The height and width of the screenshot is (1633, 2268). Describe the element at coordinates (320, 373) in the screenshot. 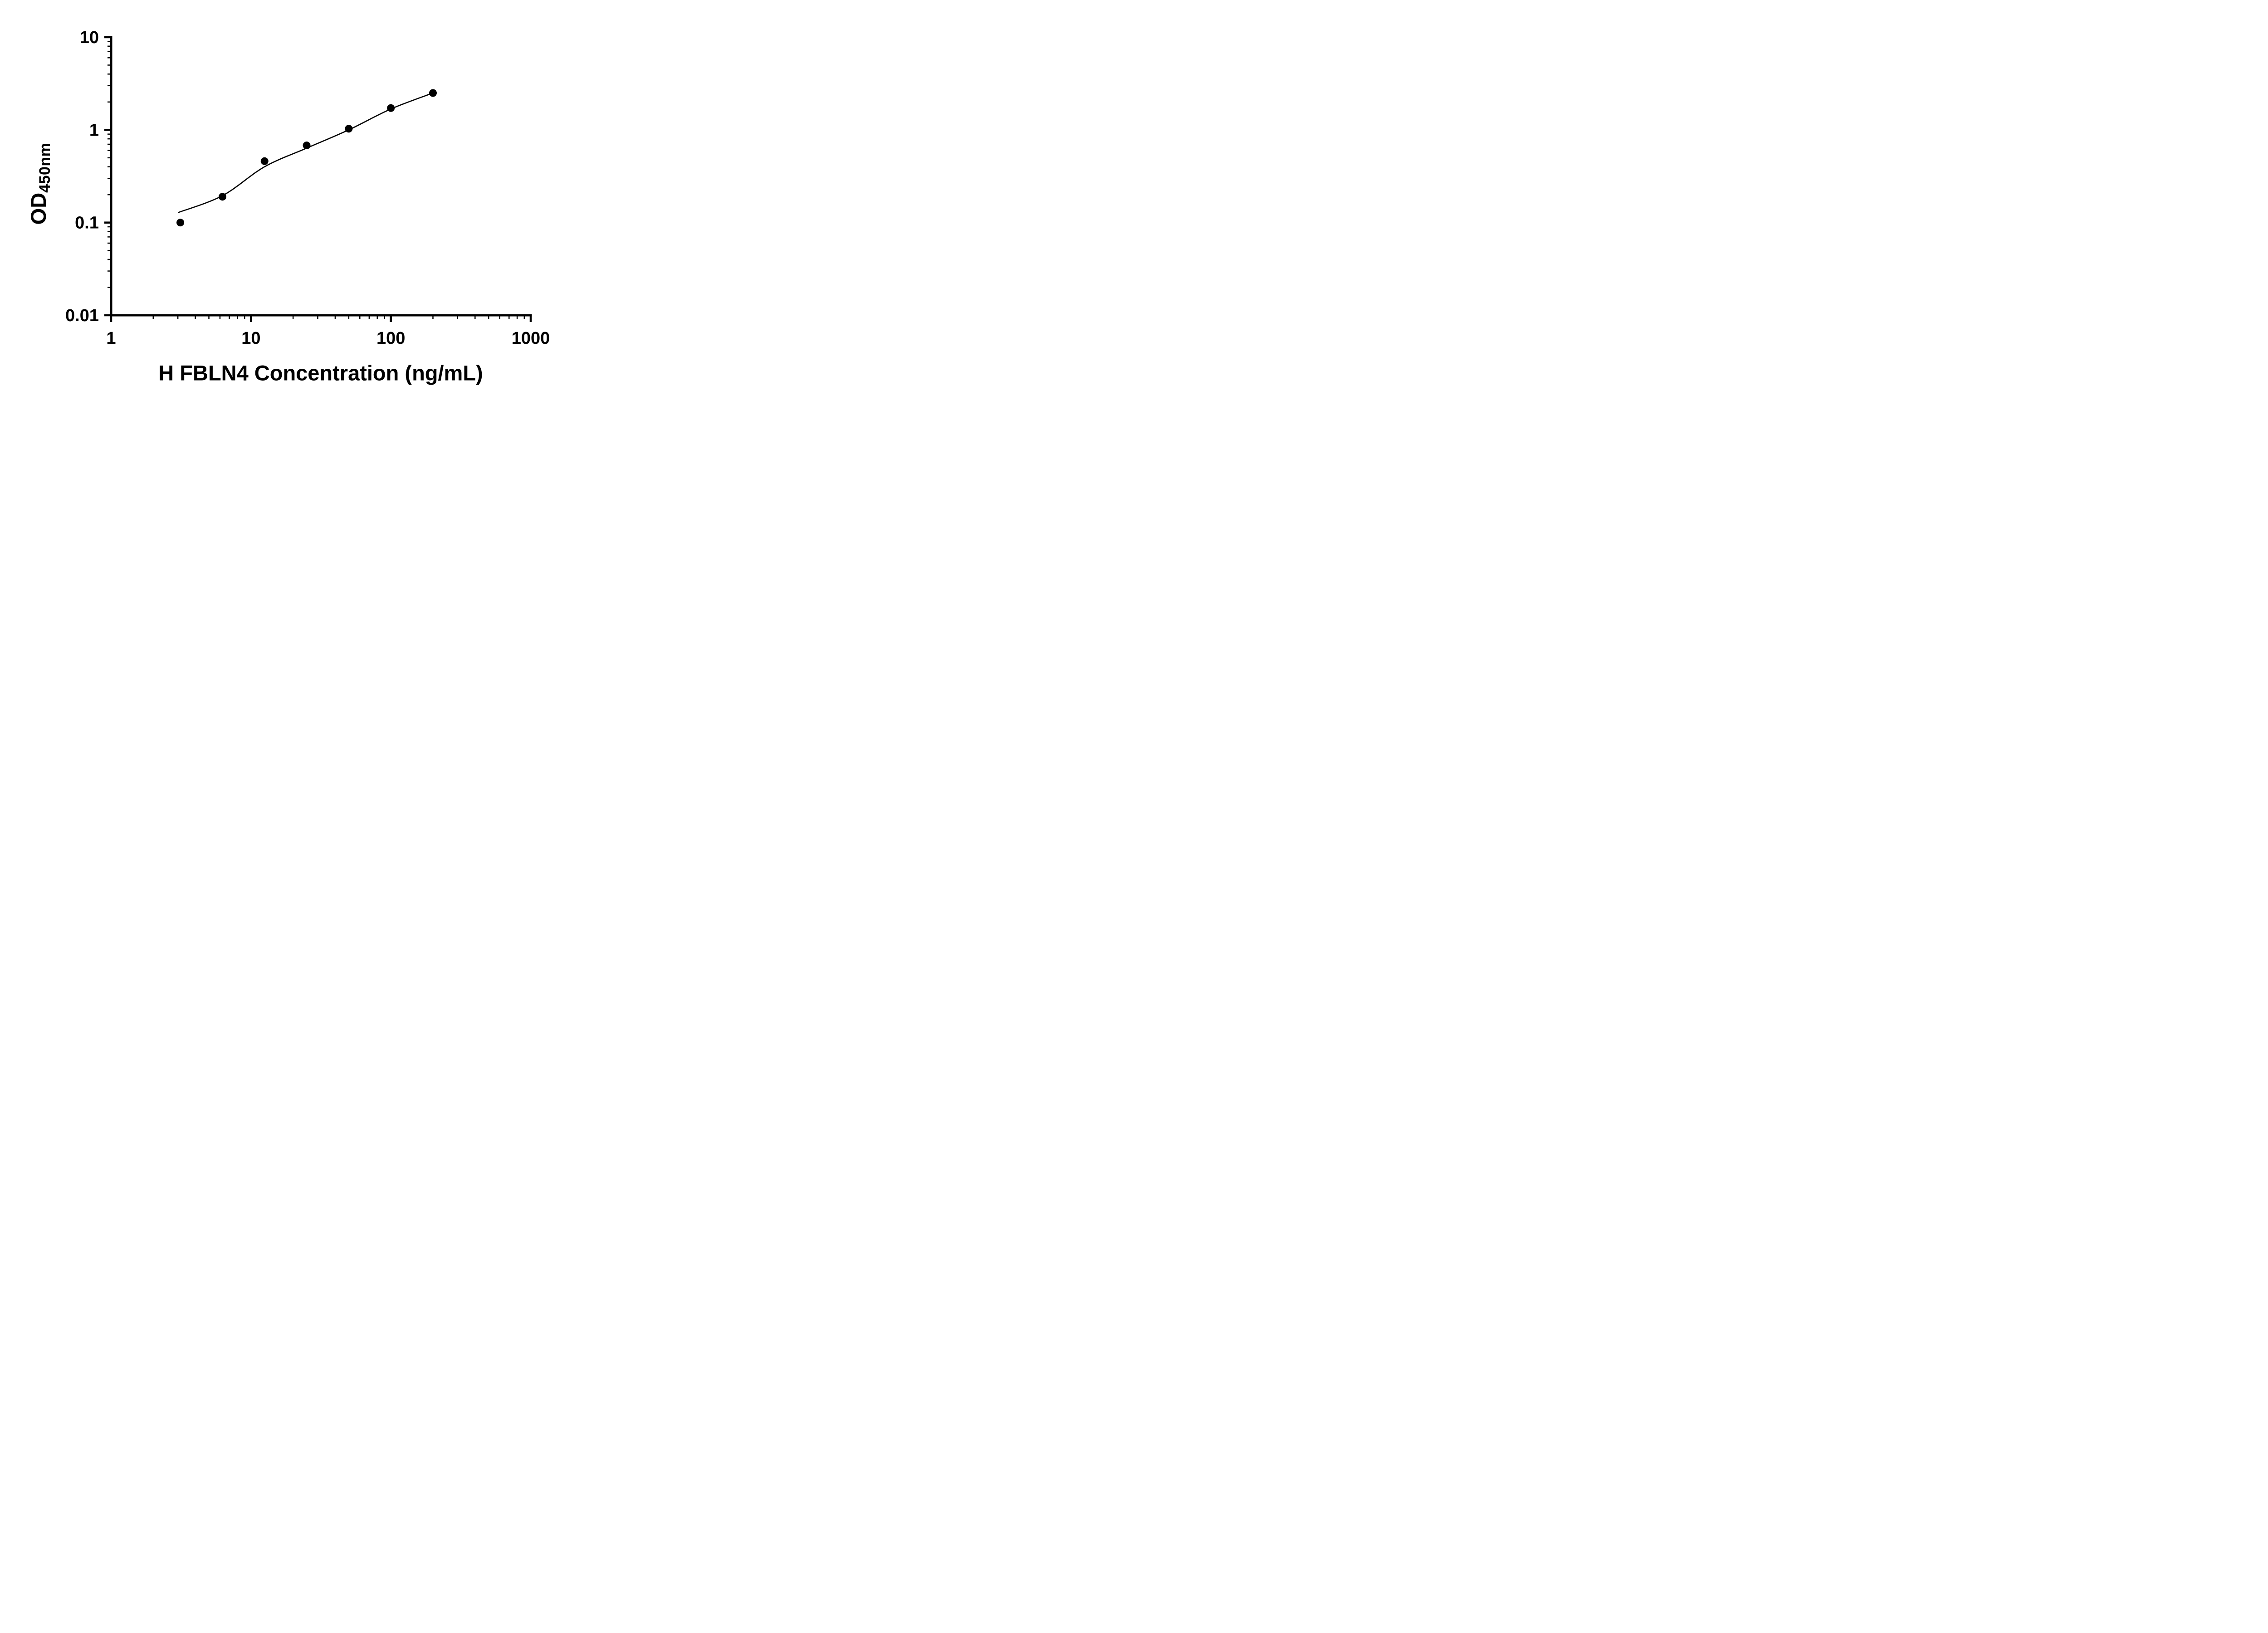

I see `x-axis-title: H FBLN4 Concentration (ng/mL)` at that location.